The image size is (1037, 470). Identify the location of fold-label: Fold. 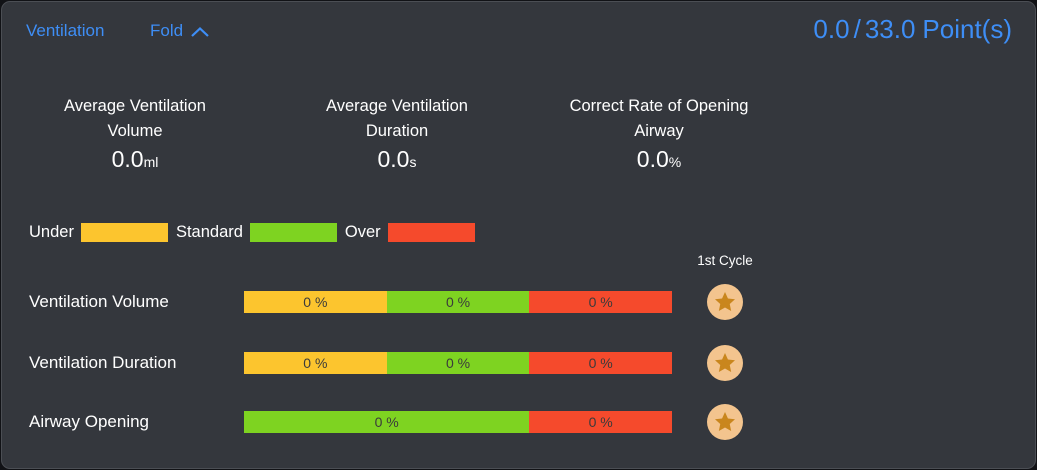
(167, 30).